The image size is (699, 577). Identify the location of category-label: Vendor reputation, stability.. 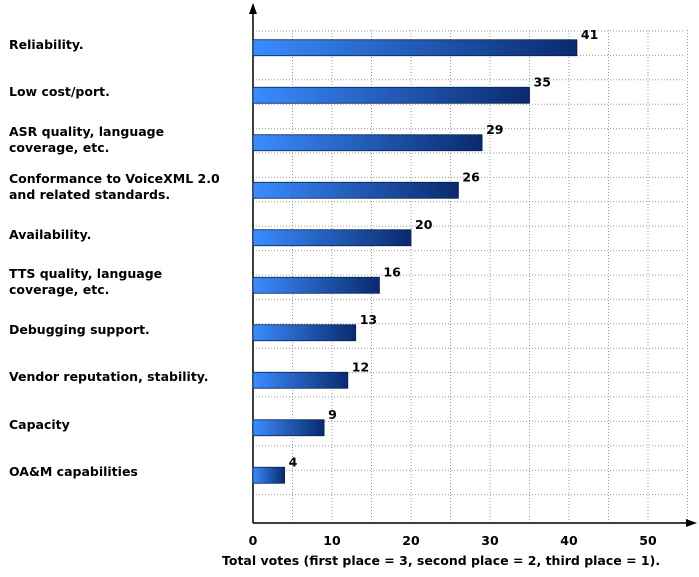
(109, 377).